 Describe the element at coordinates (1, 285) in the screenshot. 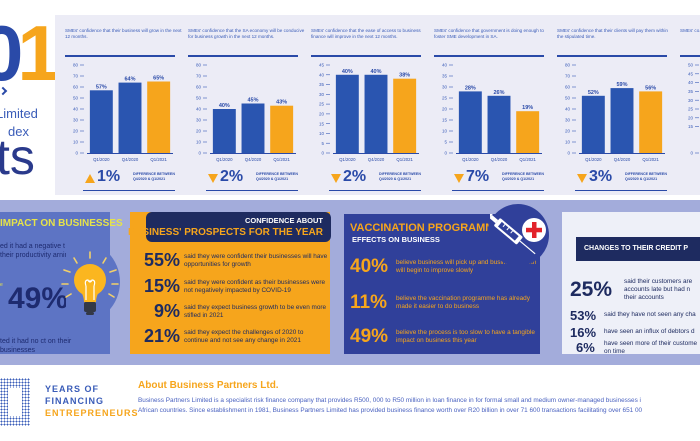

I see `impact-side-label: e` at that location.